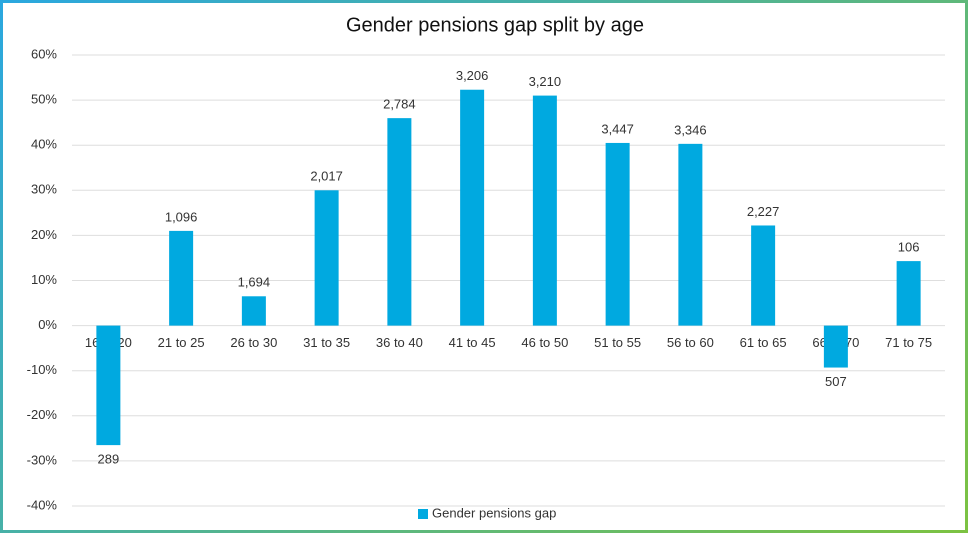  I want to click on y-tick-label: 10%, so click(44, 279).